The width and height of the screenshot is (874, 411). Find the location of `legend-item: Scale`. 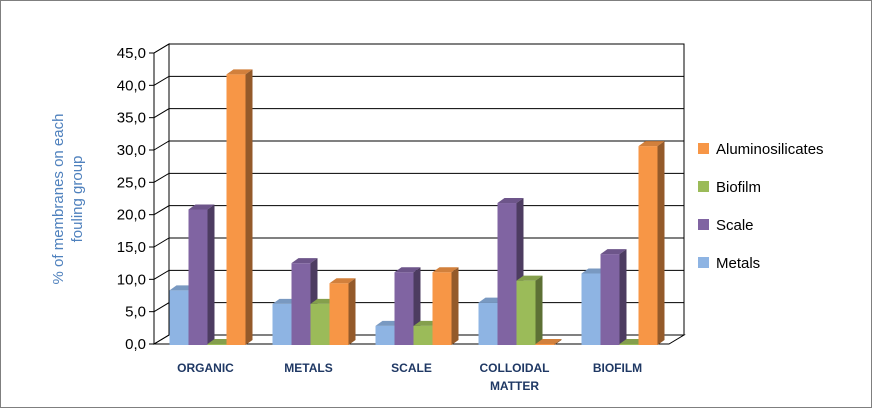

legend-item: Scale is located at coordinates (726, 225).